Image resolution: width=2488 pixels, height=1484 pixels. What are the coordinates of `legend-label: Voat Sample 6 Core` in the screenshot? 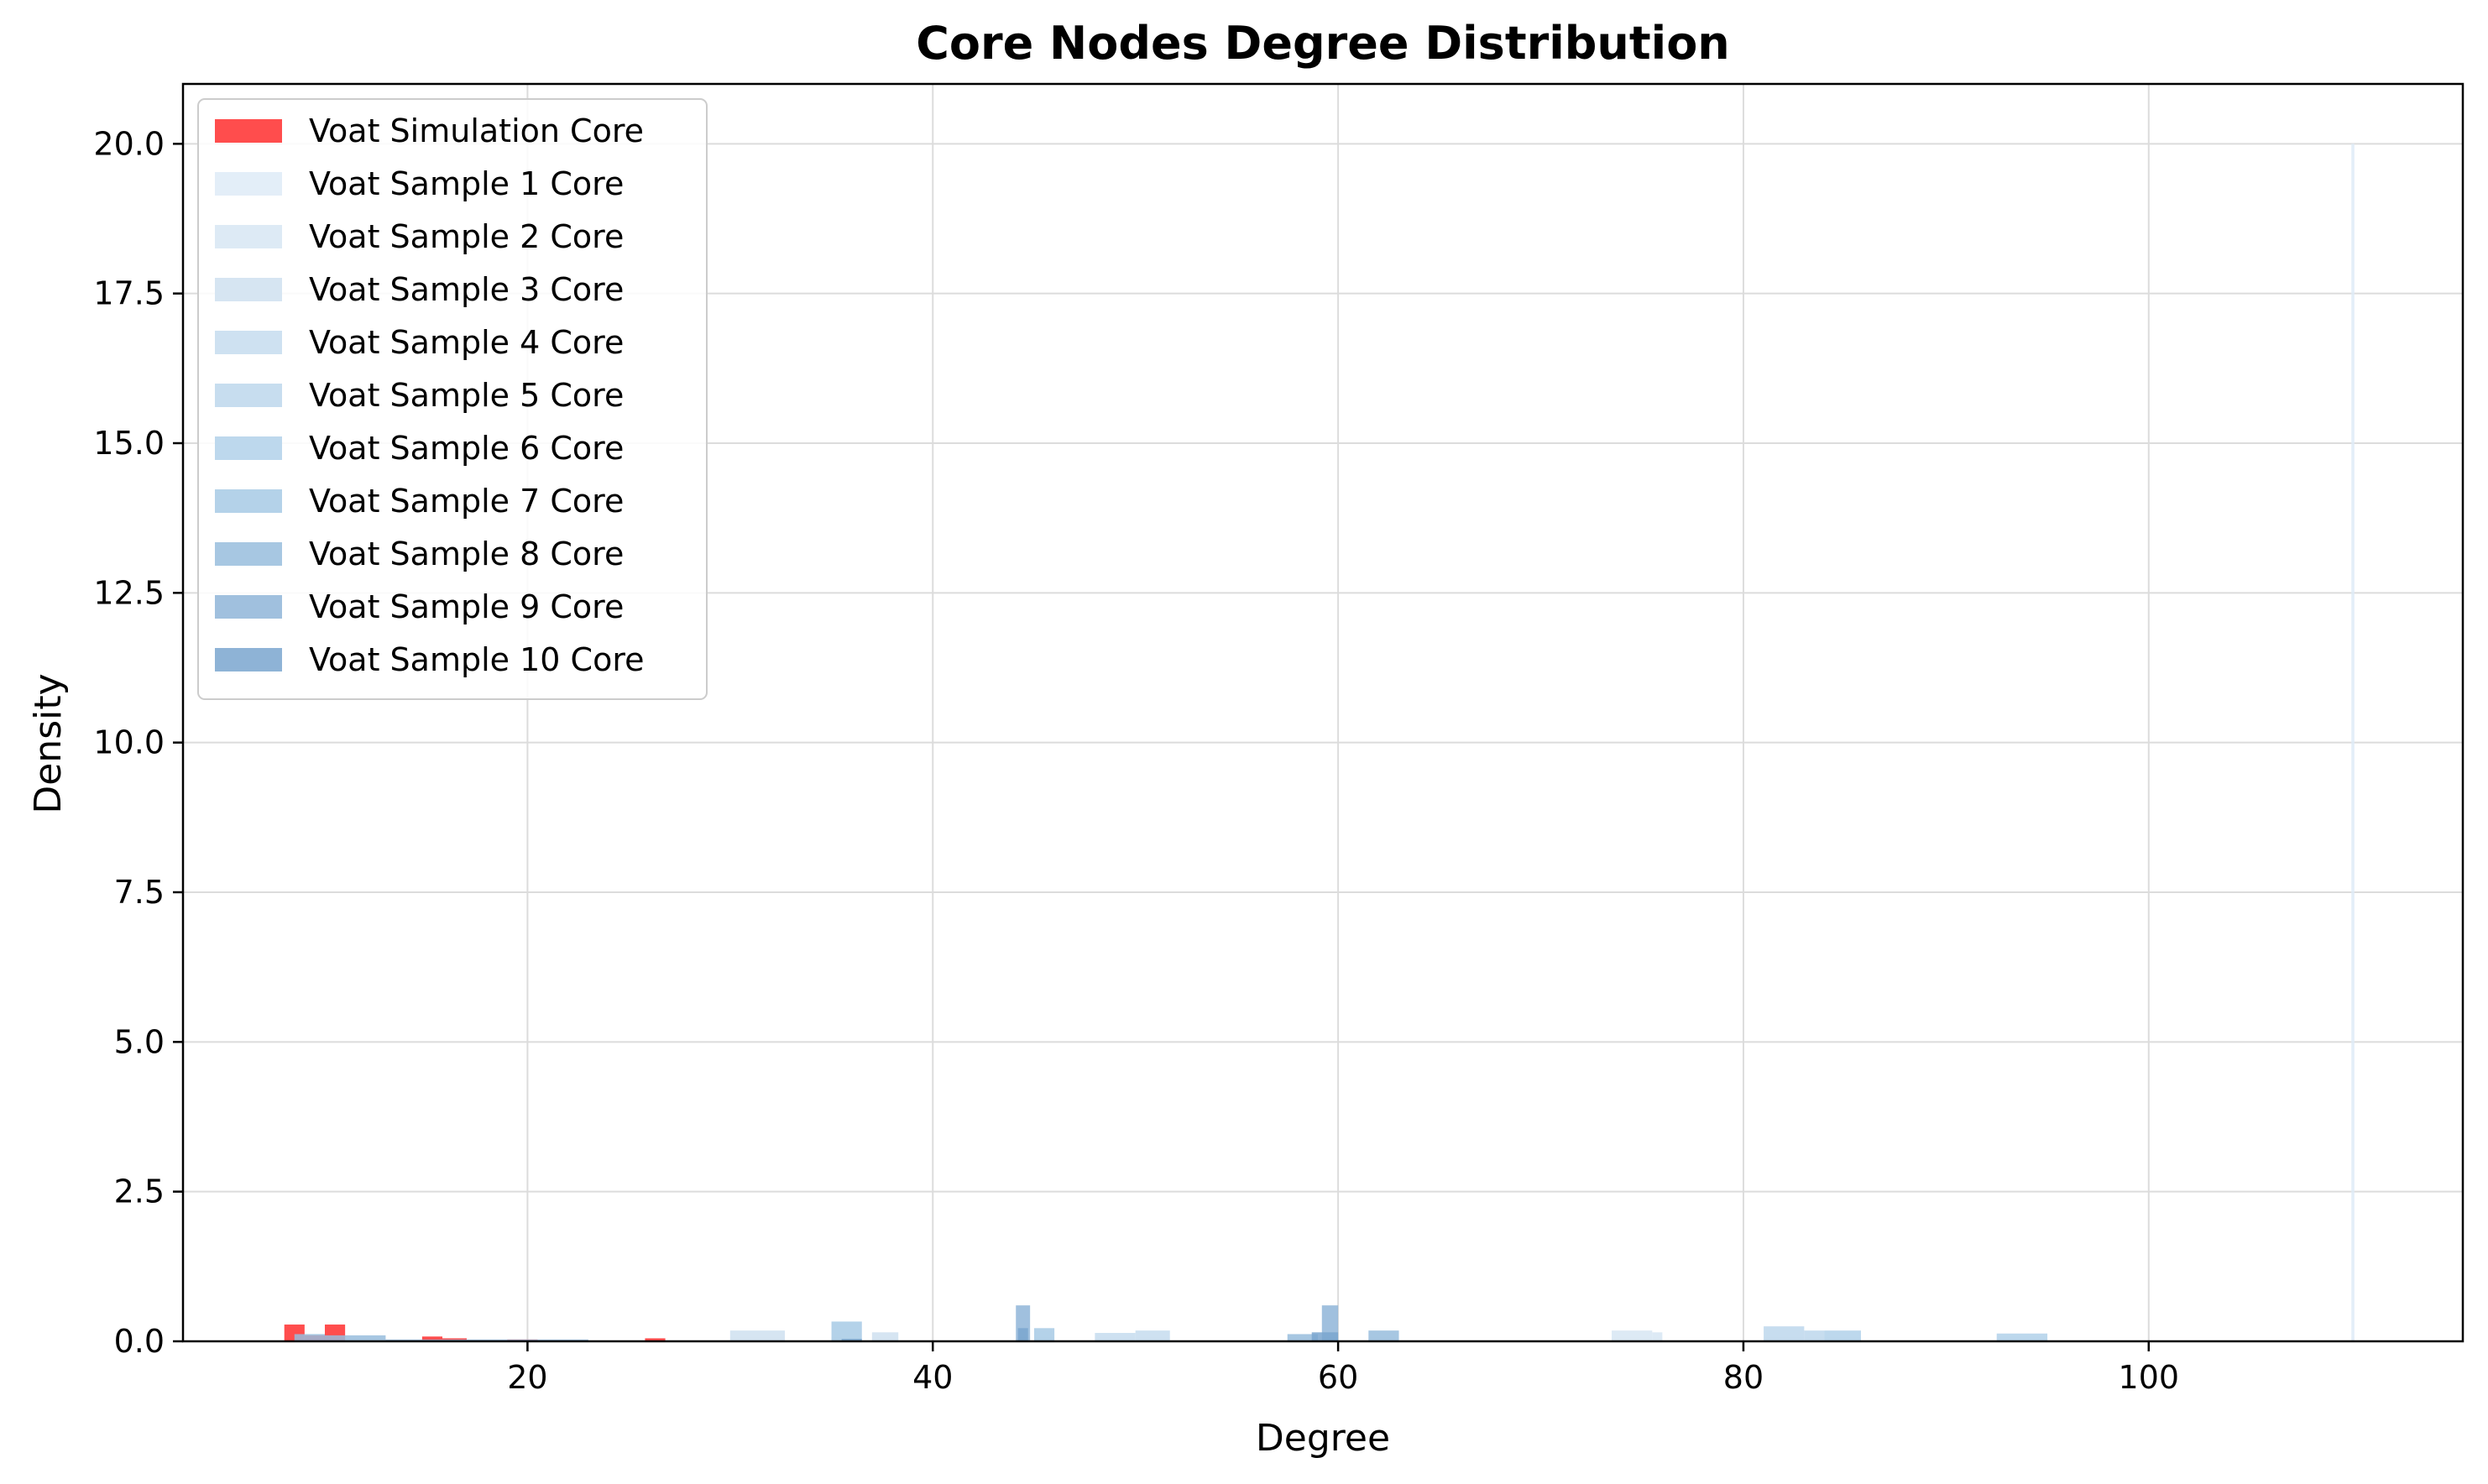 It's located at (466, 448).